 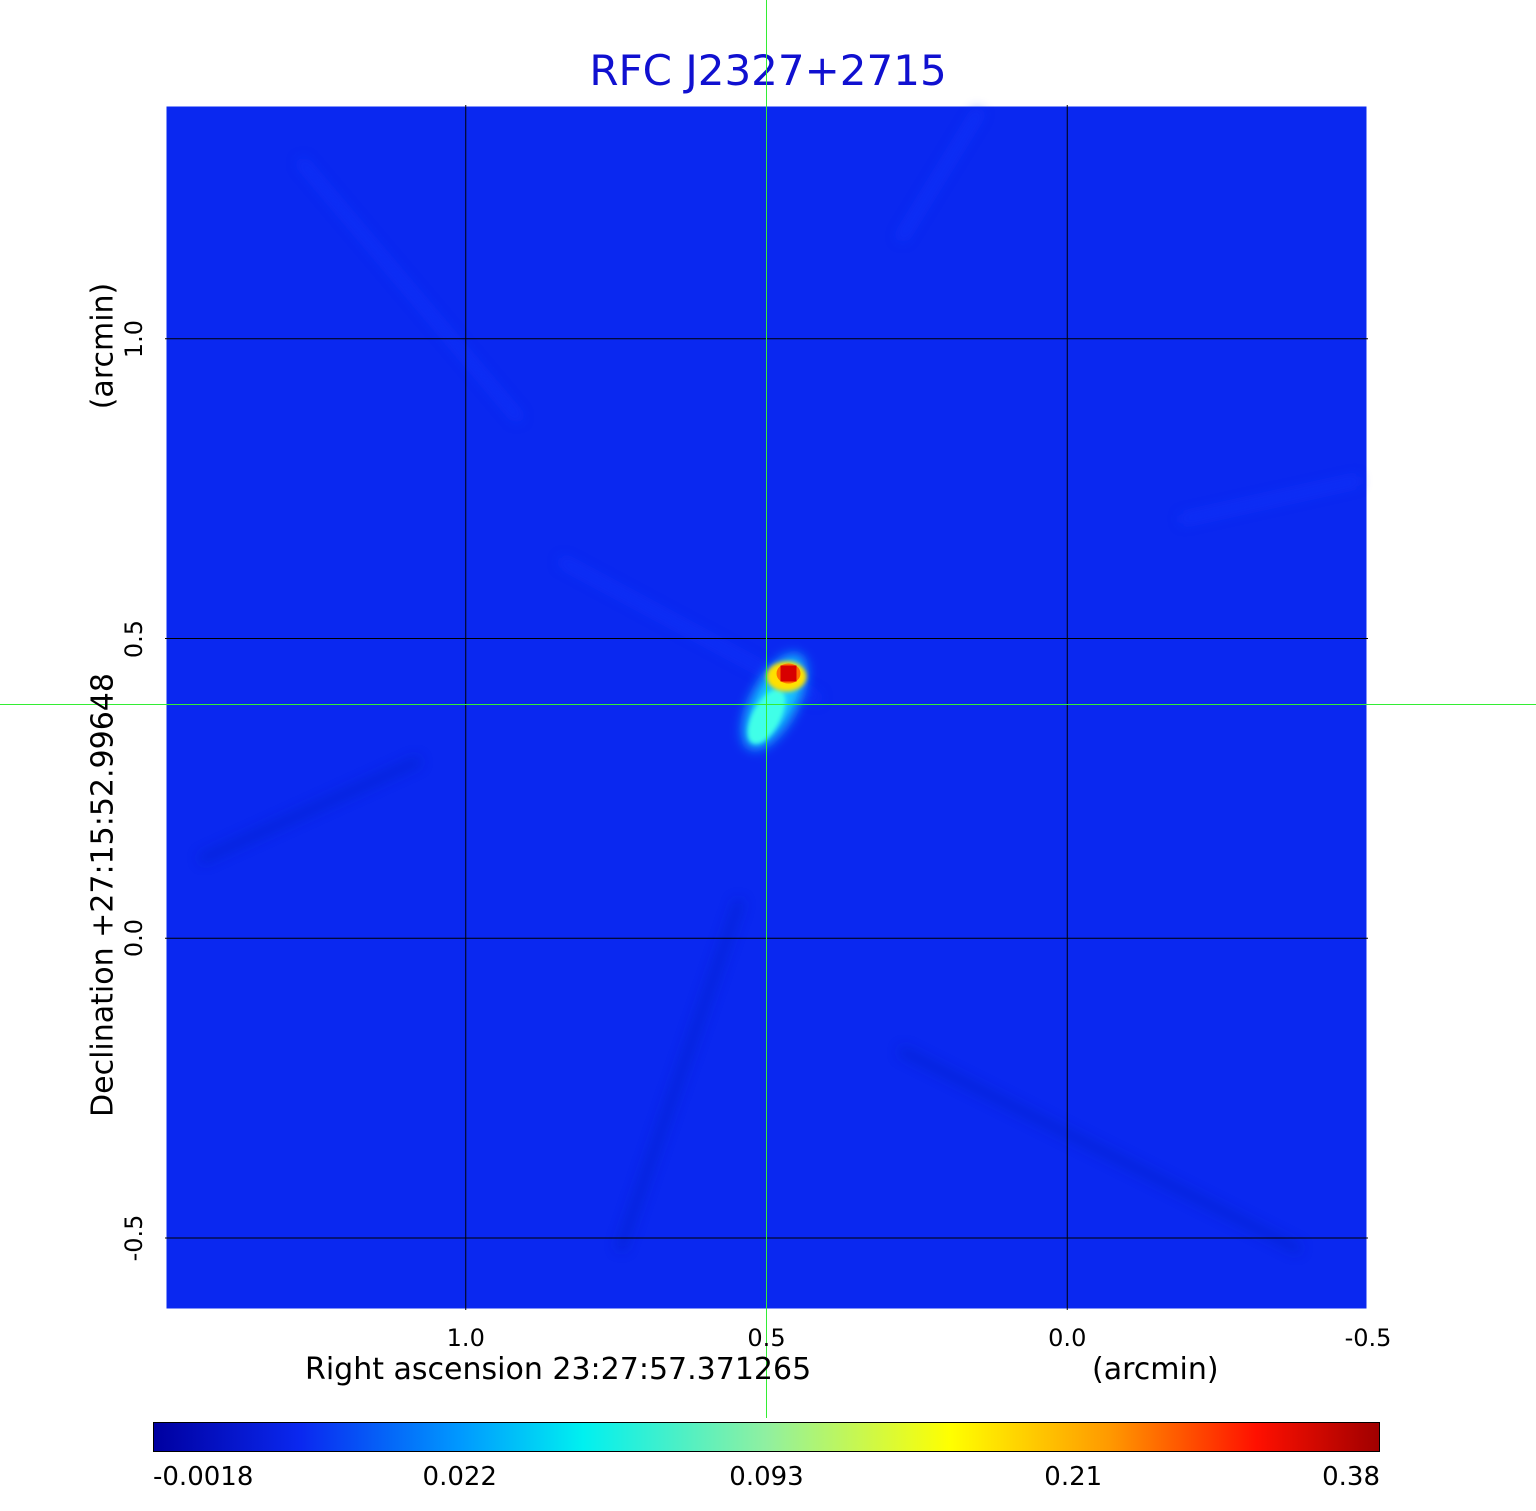 I want to click on y-tick-label: -0.5, so click(x=134, y=1238).